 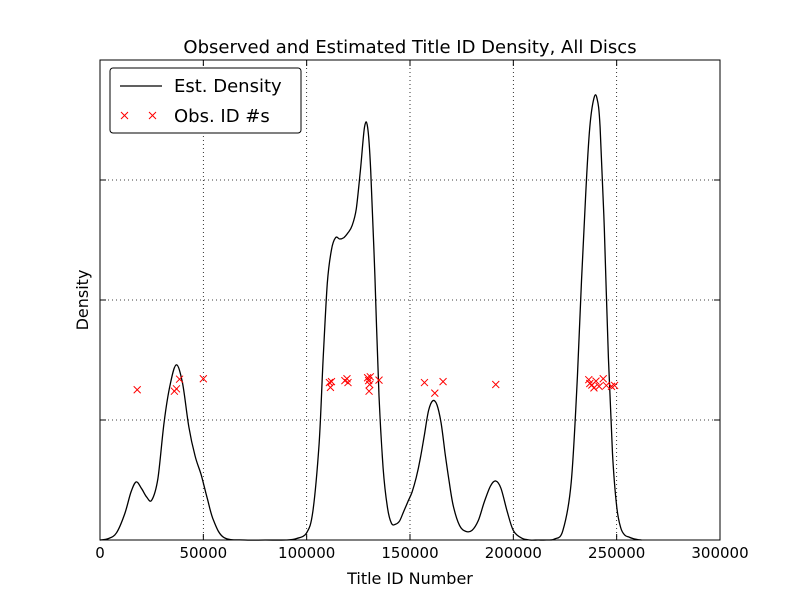 What do you see at coordinates (616, 553) in the screenshot?
I see `x-tick-label: 250000` at bounding box center [616, 553].